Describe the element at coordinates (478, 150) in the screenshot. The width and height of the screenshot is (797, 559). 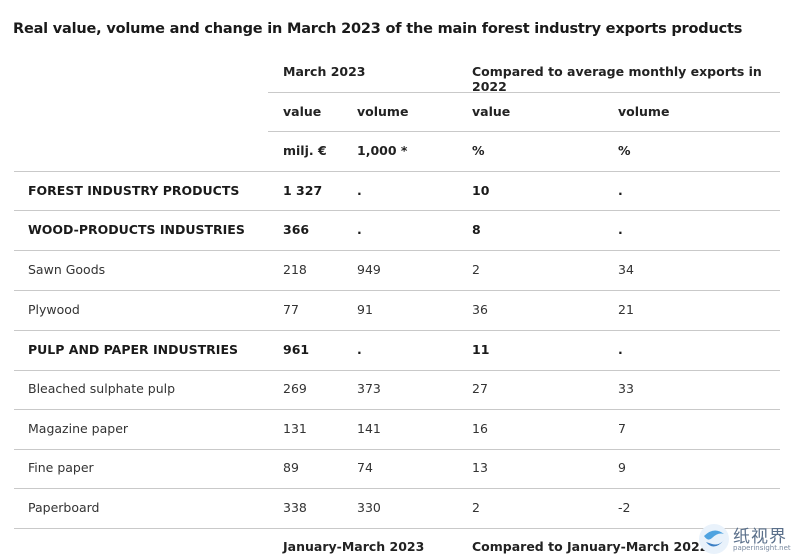
I see `unit-value-pct: %` at that location.